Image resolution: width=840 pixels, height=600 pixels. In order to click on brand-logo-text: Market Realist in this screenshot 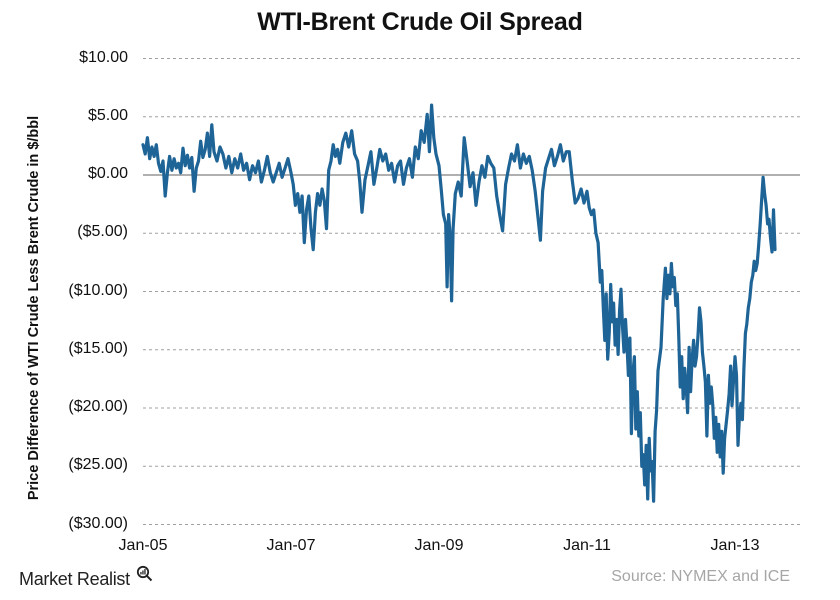, I will do `click(74, 579)`.